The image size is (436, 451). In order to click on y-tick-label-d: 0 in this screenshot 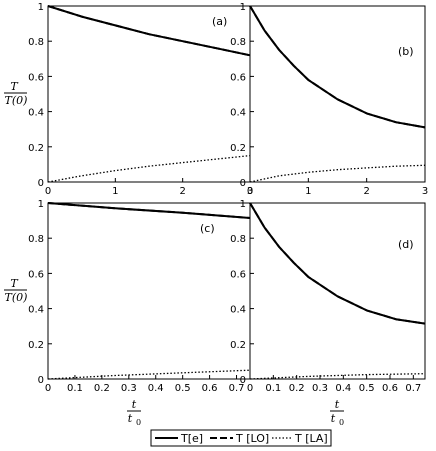, I will do `click(243, 380)`.